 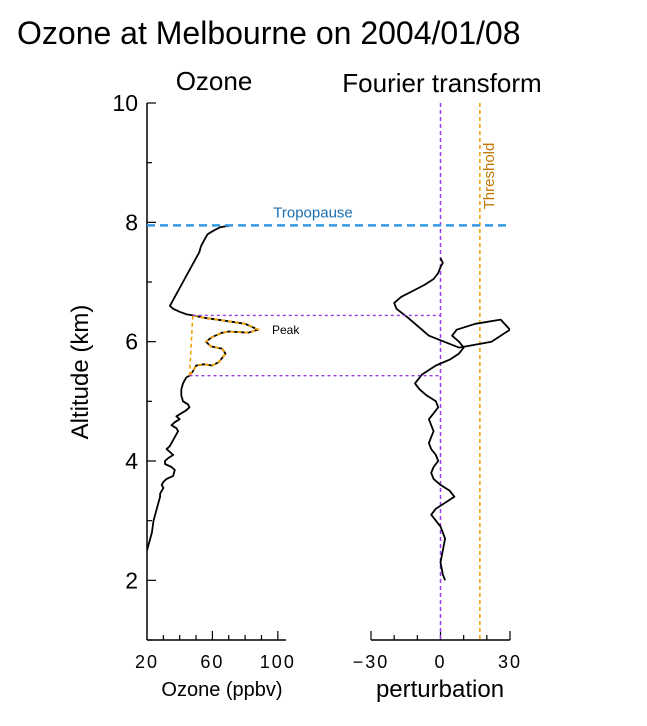 I want to click on ozone-y-ticks: 2 4 6 8 10, so click(x=134, y=365).